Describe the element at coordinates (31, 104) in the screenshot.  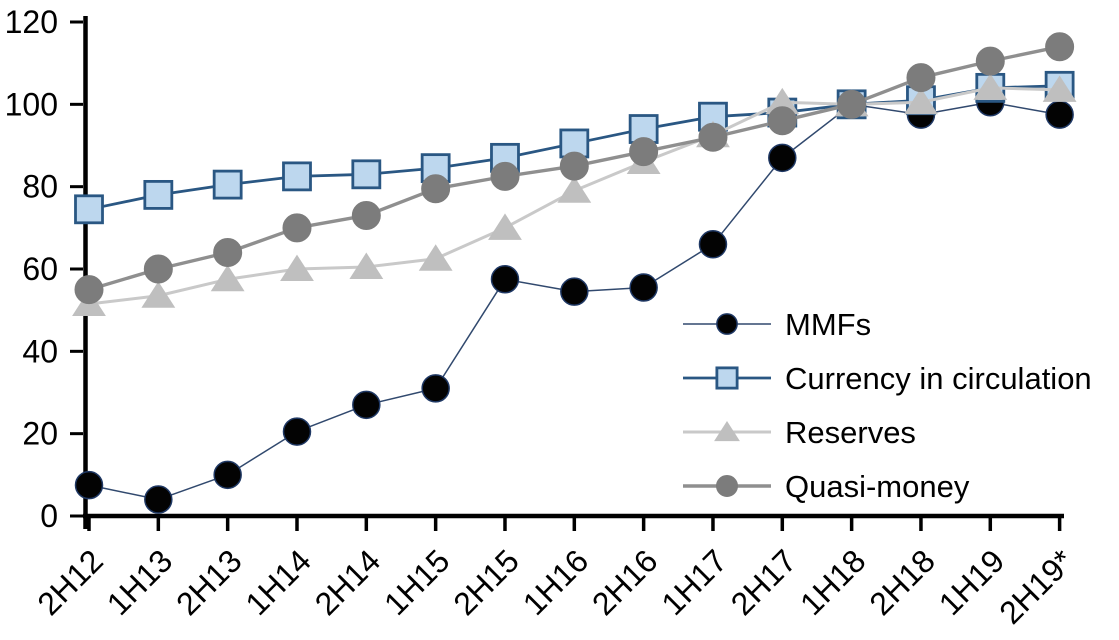
I see `y-tick-label: 100` at that location.